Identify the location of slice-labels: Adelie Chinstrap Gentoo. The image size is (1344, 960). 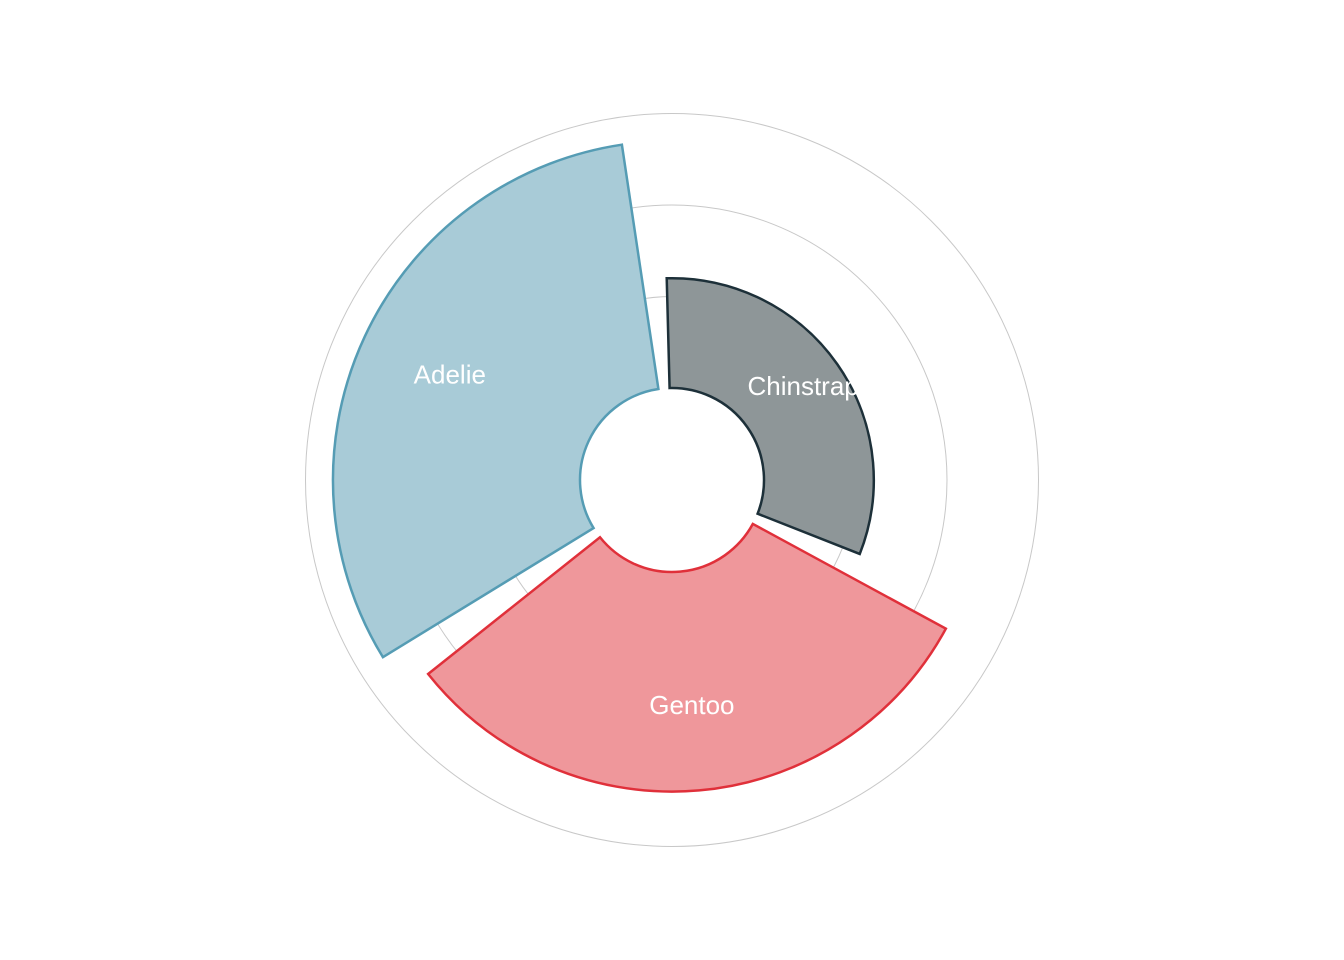
(636, 539).